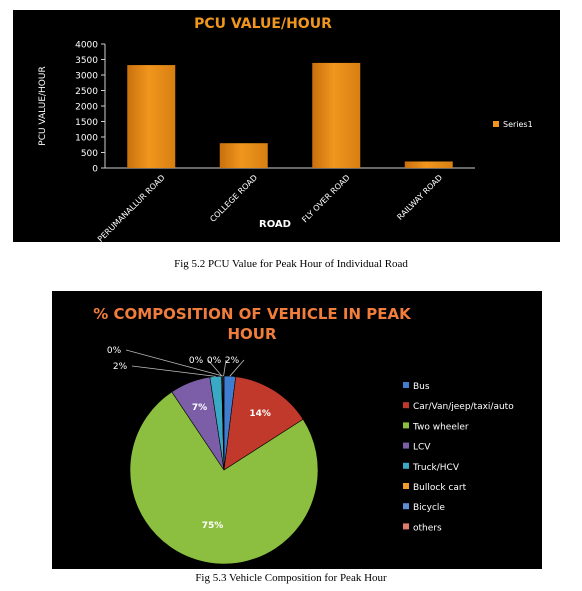 Image resolution: width=582 pixels, height=591 pixels. I want to click on legend-label-two-wheeler: Two wheeler, so click(440, 427).